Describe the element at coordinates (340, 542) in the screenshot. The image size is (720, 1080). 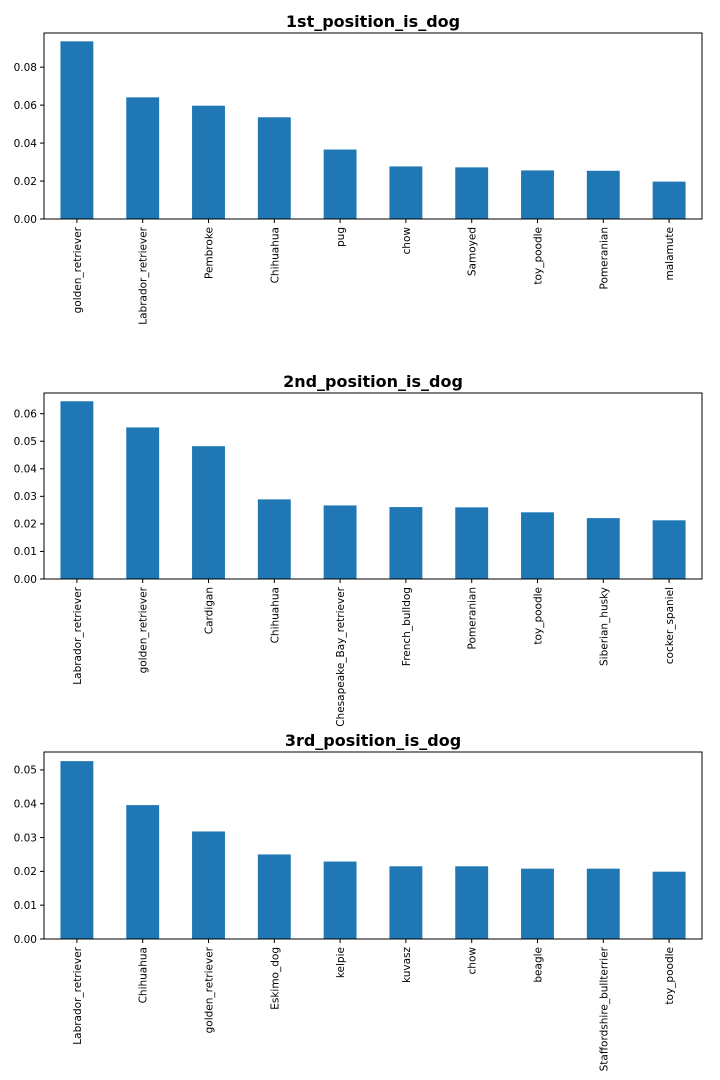
I see `bar-Chesapeake_Bay_retriever` at that location.